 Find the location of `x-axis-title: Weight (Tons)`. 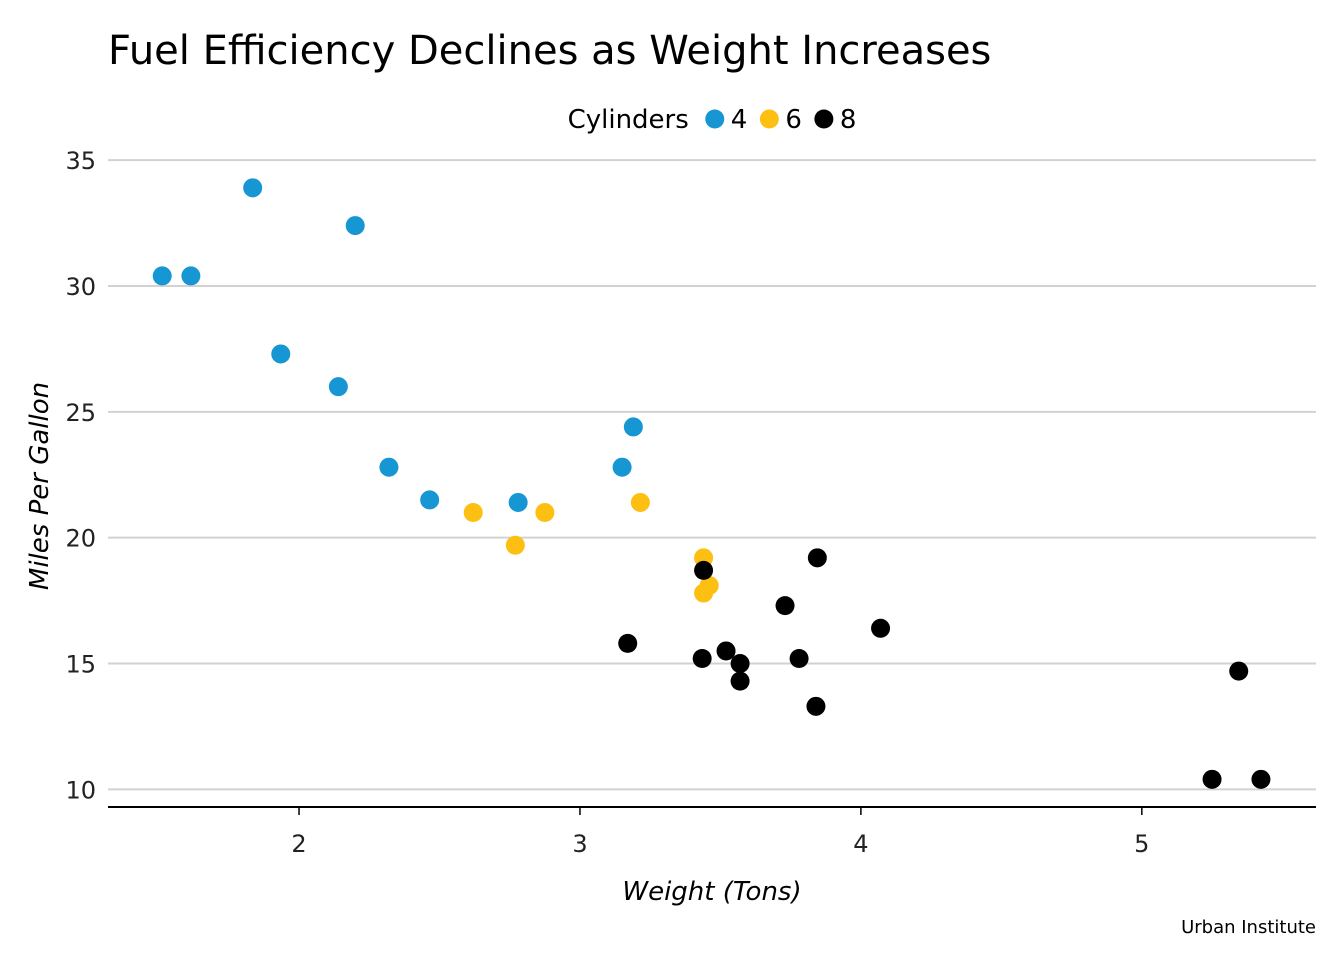

x-axis-title: Weight (Tons) is located at coordinates (711, 892).